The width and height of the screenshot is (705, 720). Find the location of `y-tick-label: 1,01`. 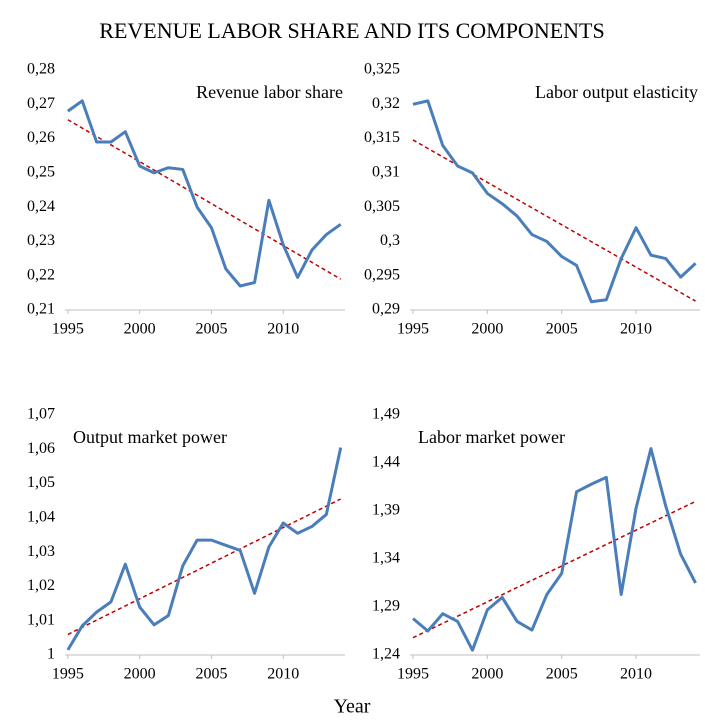

y-tick-label: 1,01 is located at coordinates (41, 619).